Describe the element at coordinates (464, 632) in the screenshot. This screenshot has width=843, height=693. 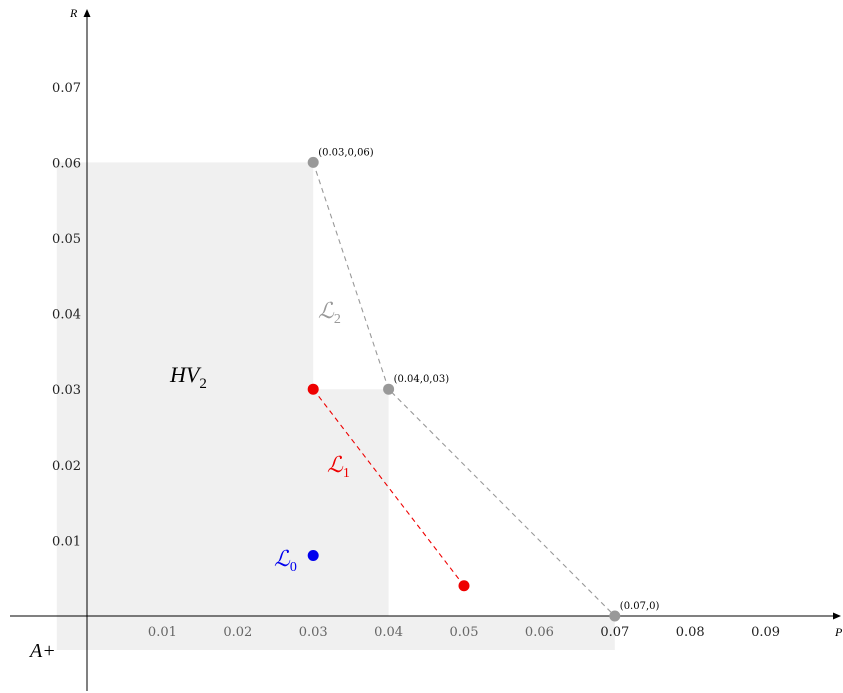
I see `x-tick-label: 0.05` at that location.